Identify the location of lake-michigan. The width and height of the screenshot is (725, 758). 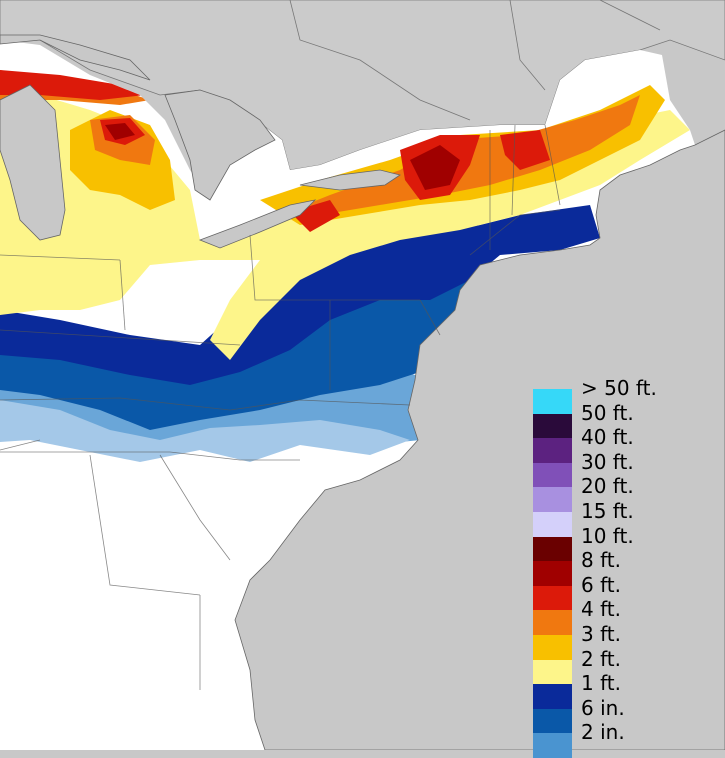
(33, 162).